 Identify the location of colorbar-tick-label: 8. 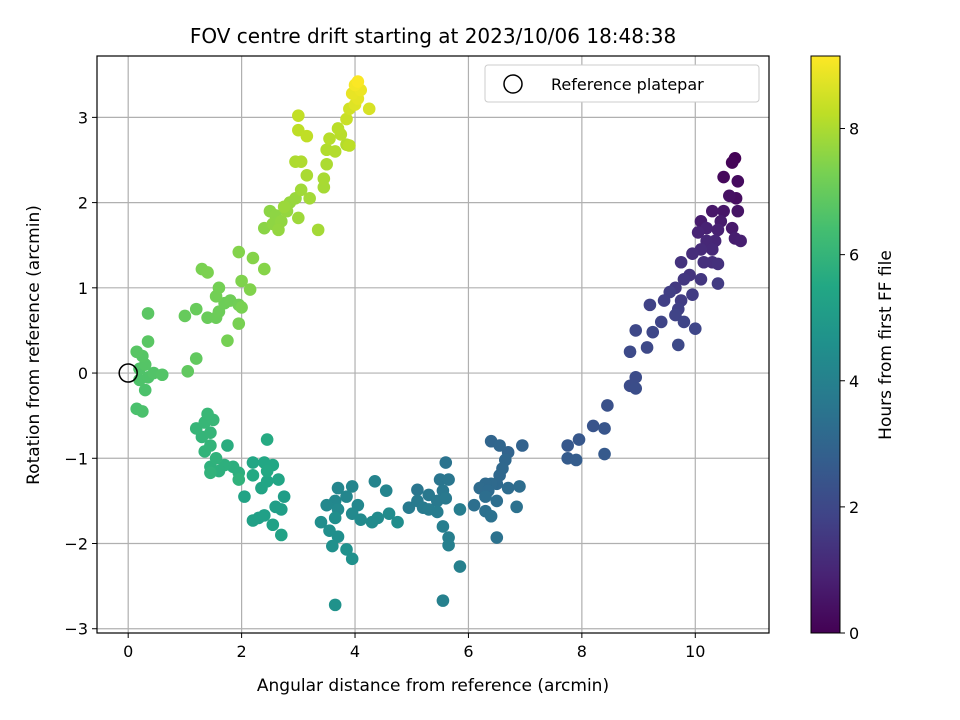
(854, 129).